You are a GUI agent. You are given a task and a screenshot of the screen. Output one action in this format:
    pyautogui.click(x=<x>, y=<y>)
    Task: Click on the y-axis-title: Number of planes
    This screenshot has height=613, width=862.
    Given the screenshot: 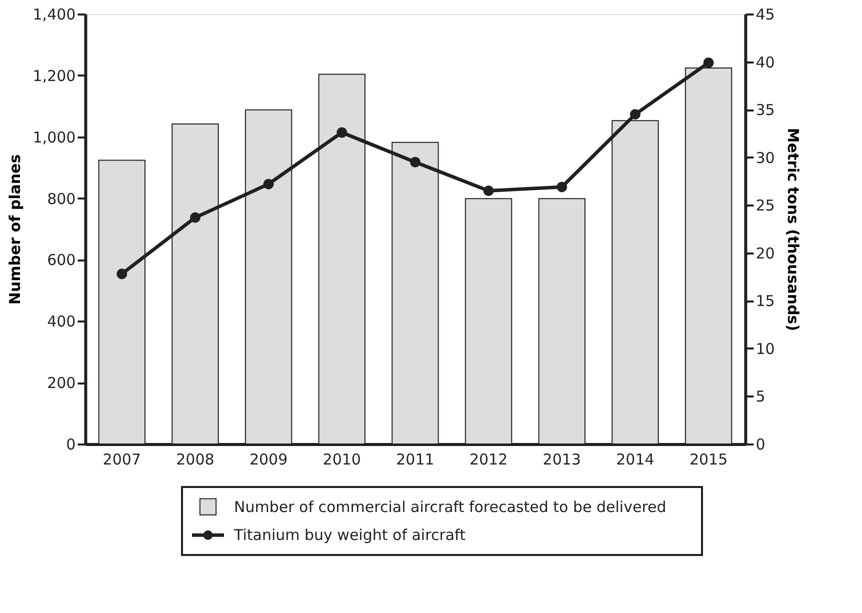 What is the action you would take?
    pyautogui.click(x=15, y=229)
    